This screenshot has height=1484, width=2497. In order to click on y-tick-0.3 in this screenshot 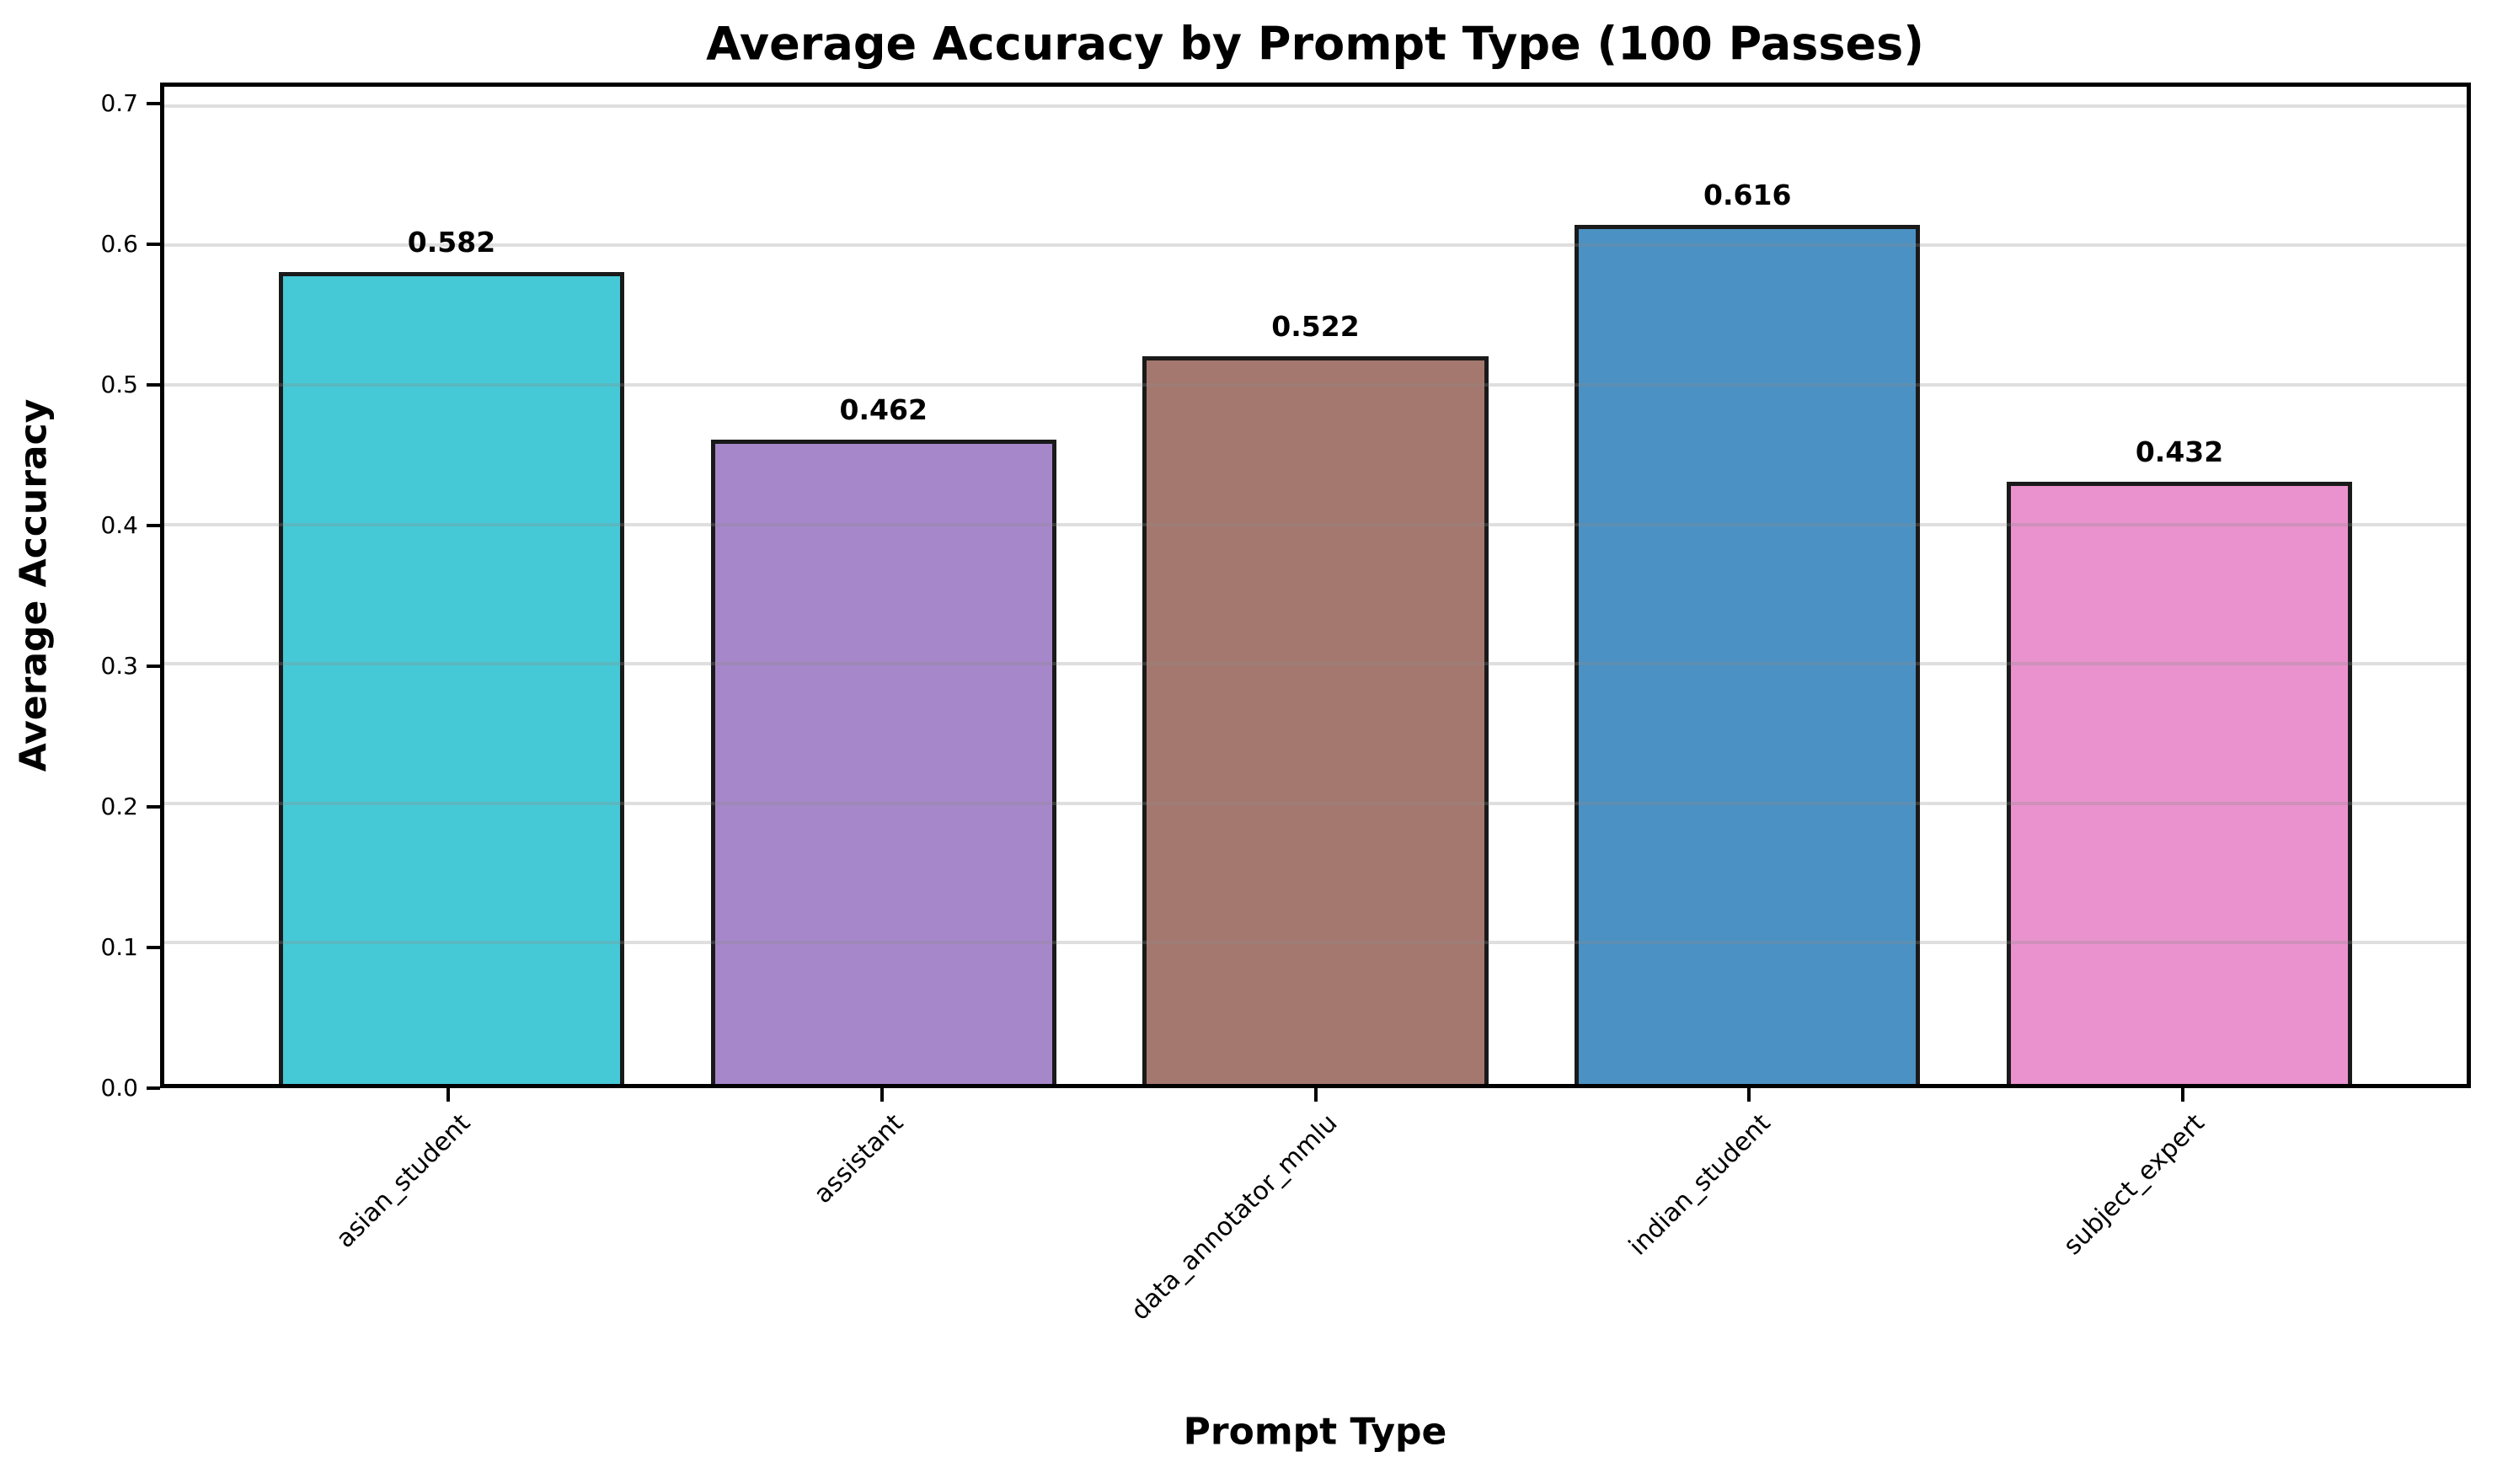, I will do `click(153, 667)`.